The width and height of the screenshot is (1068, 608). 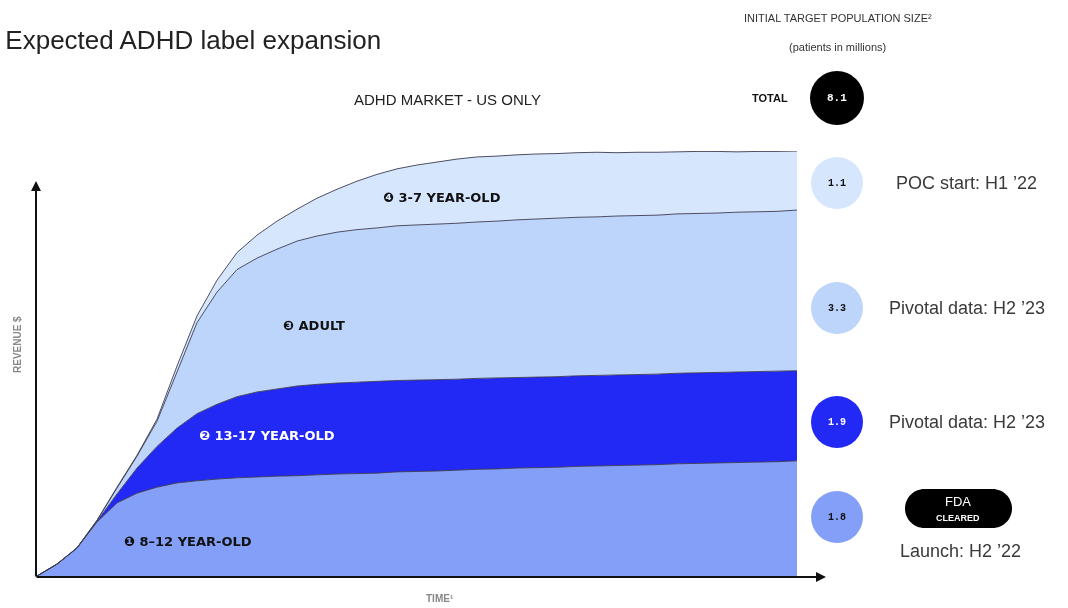 What do you see at coordinates (838, 18) in the screenshot?
I see `text: INITIAL TARGET POPULATION SIZE²` at bounding box center [838, 18].